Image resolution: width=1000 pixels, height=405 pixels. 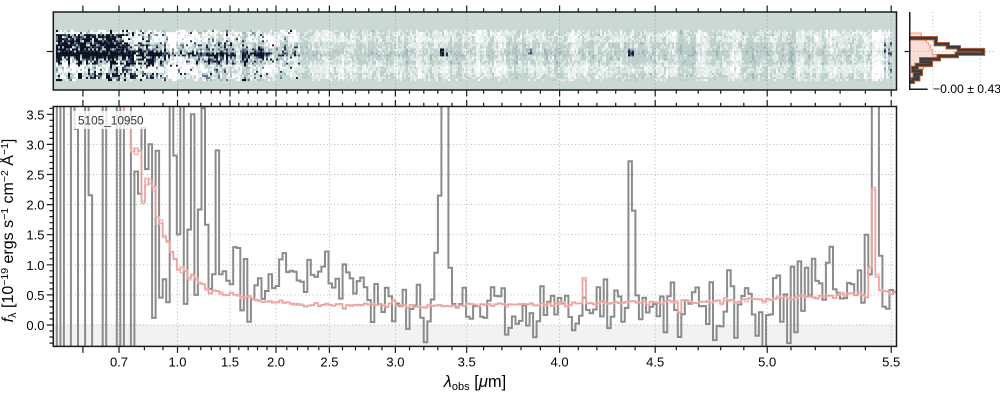 I want to click on svg-text: fλ [10−19 ergs s−1 cm−2 Å−1], so click(x=9, y=231).